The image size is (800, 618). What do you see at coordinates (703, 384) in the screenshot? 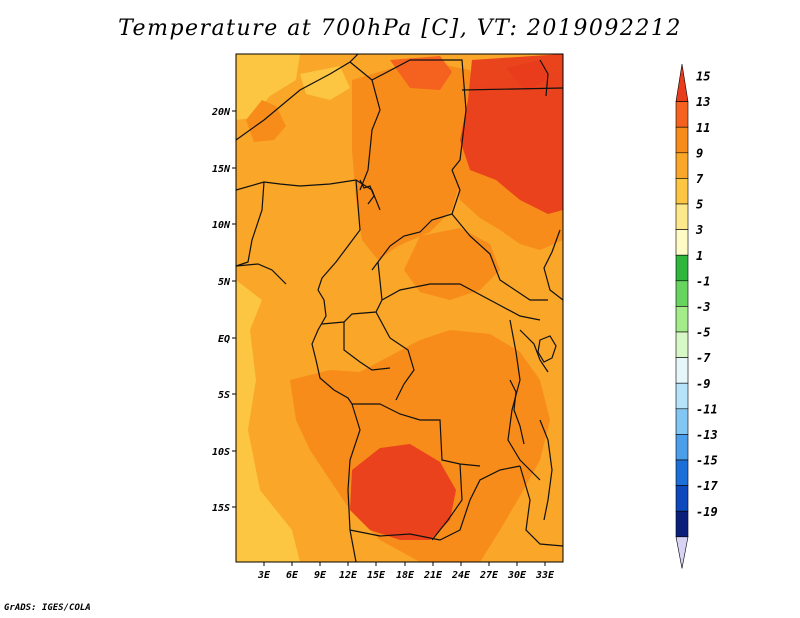
I see `colorbar-label: -9` at bounding box center [703, 384].